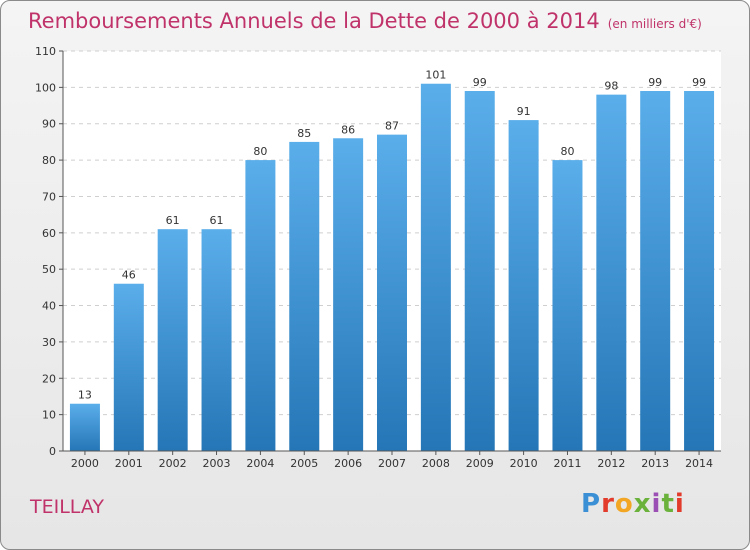 The width and height of the screenshot is (750, 550). What do you see at coordinates (392, 293) in the screenshot?
I see `bar-2007` at bounding box center [392, 293].